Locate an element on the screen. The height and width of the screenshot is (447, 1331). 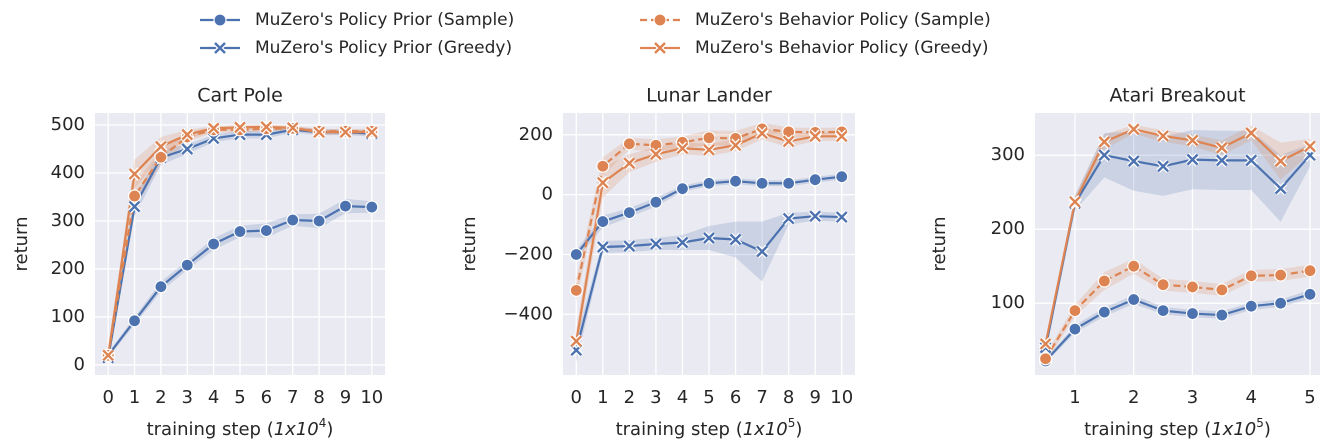
legend-label: MuZero's Policy Prior (Sample) is located at coordinates (384, 20).